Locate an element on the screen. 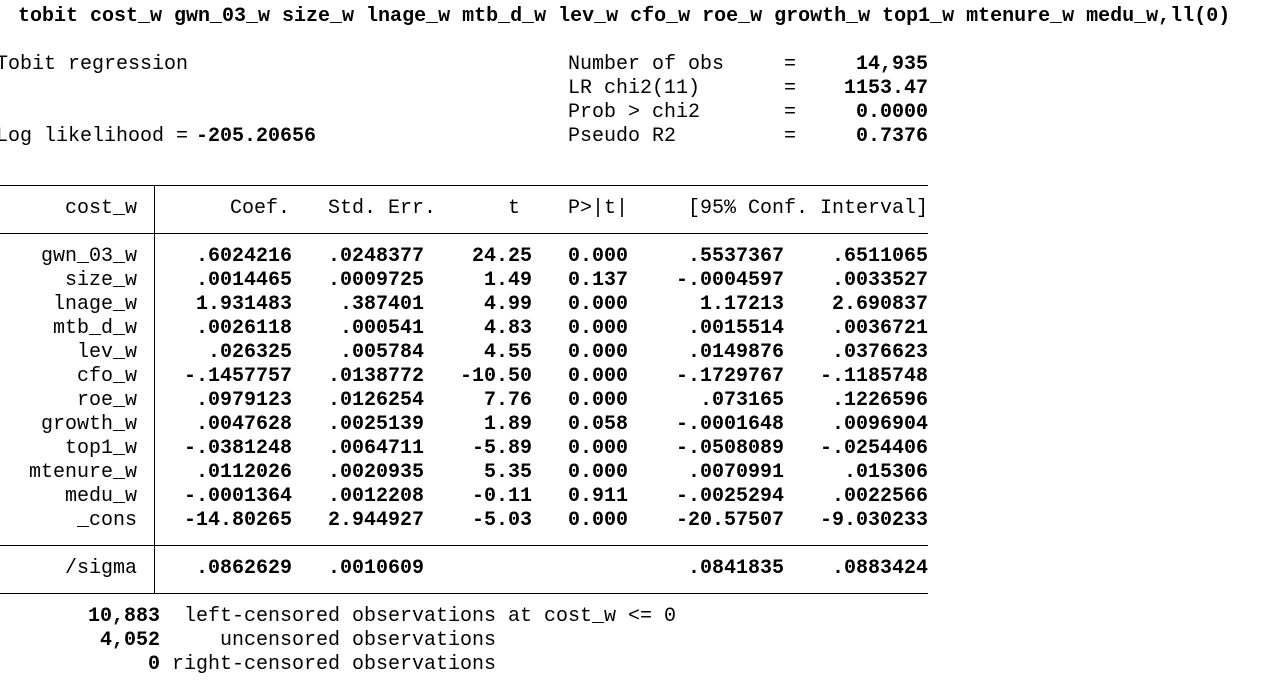 This screenshot has height=690, width=1288. table-cell: 4.55 is located at coordinates (507, 352).